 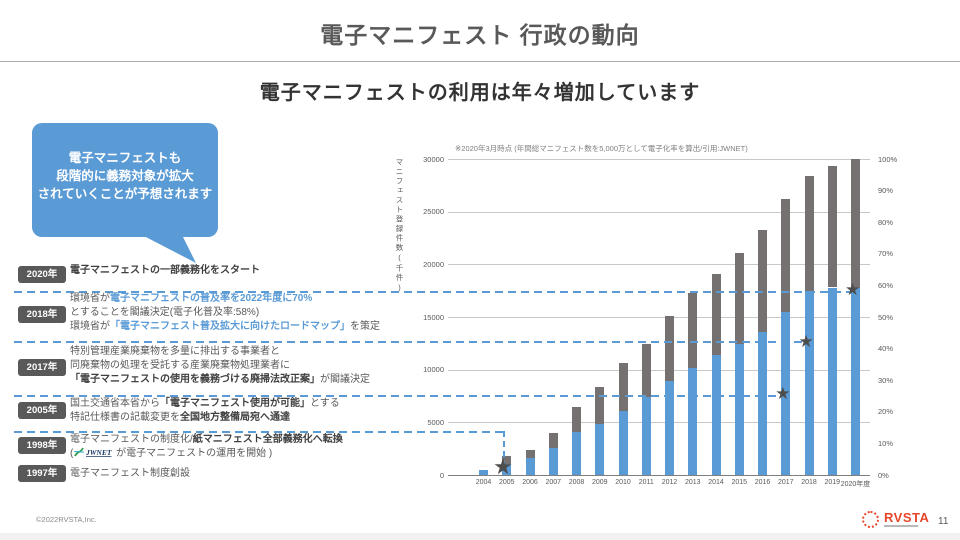 I want to click on callout-line: 電子マニフェストも, so click(x=125, y=158).